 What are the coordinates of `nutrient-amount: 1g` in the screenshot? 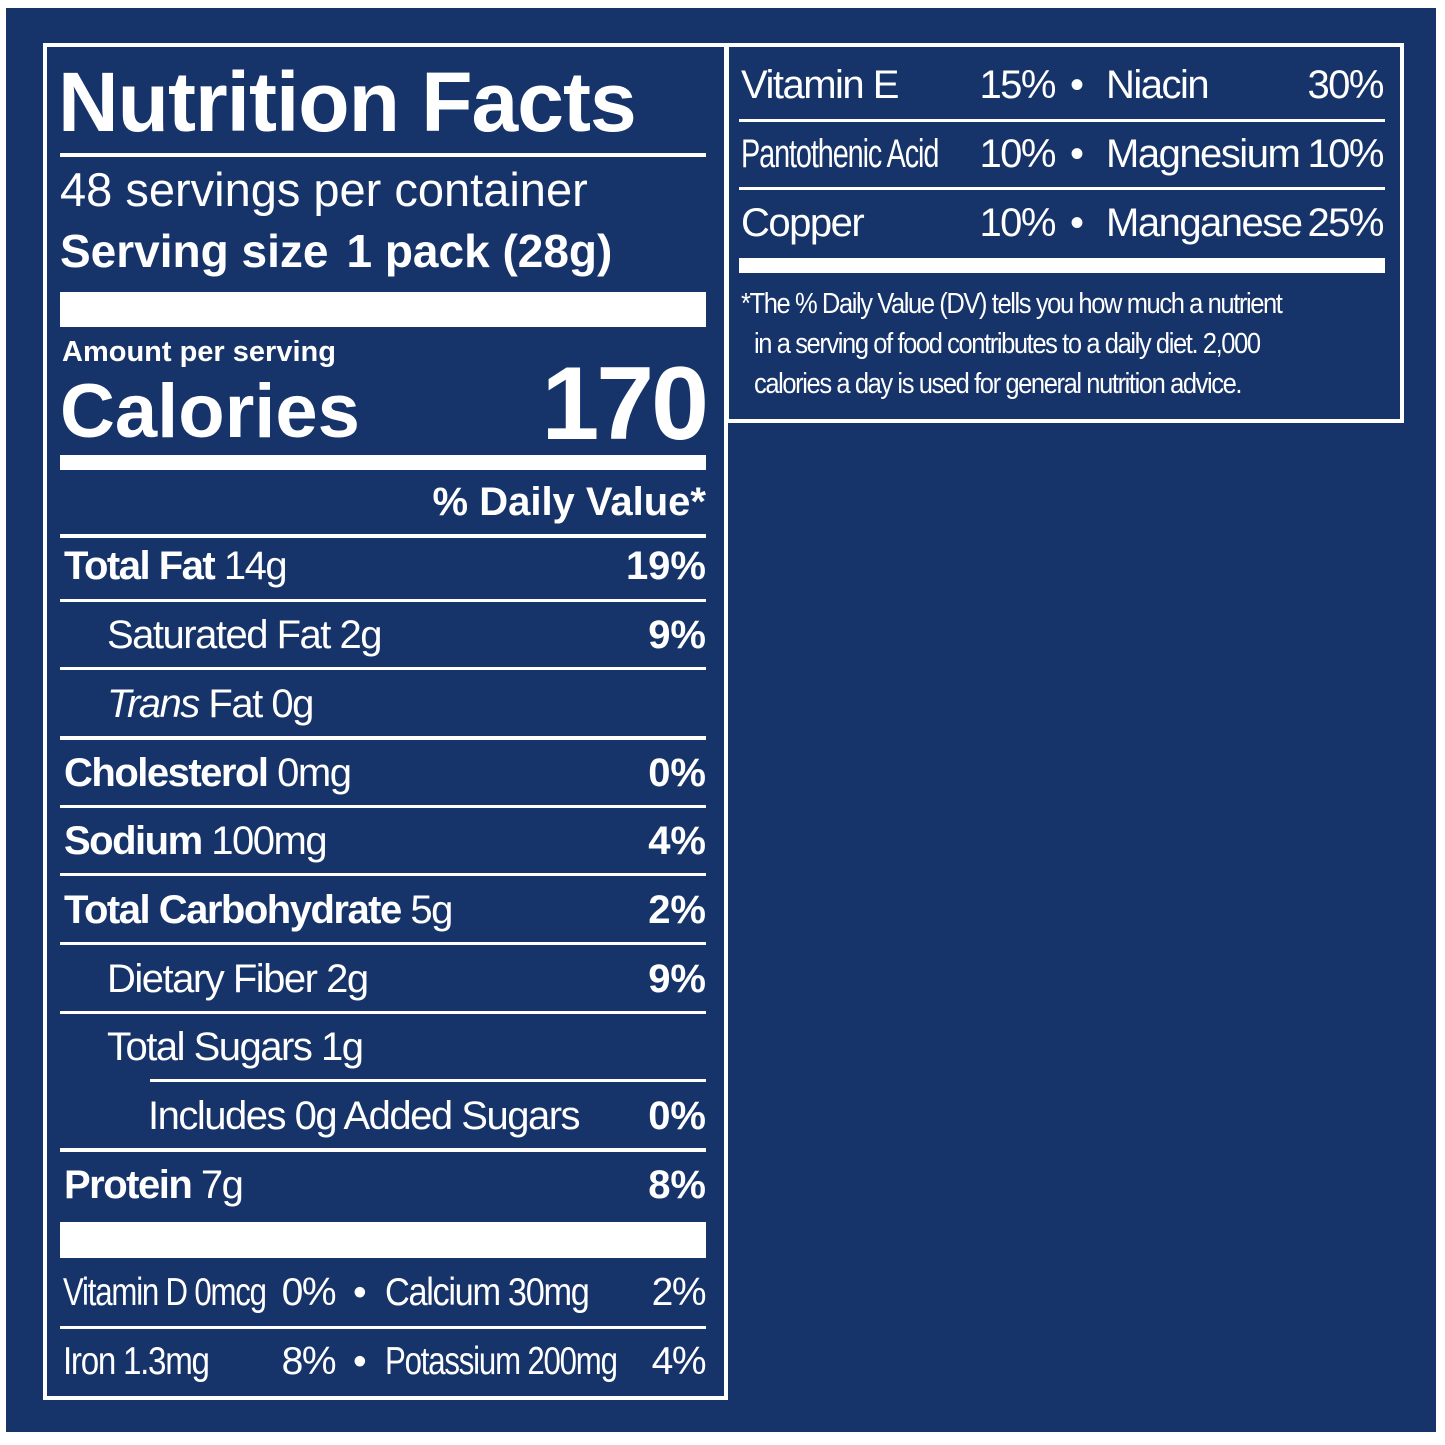 It's located at (342, 1047).